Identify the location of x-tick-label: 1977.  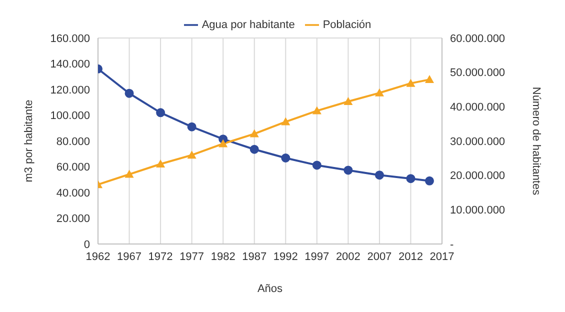
(192, 256).